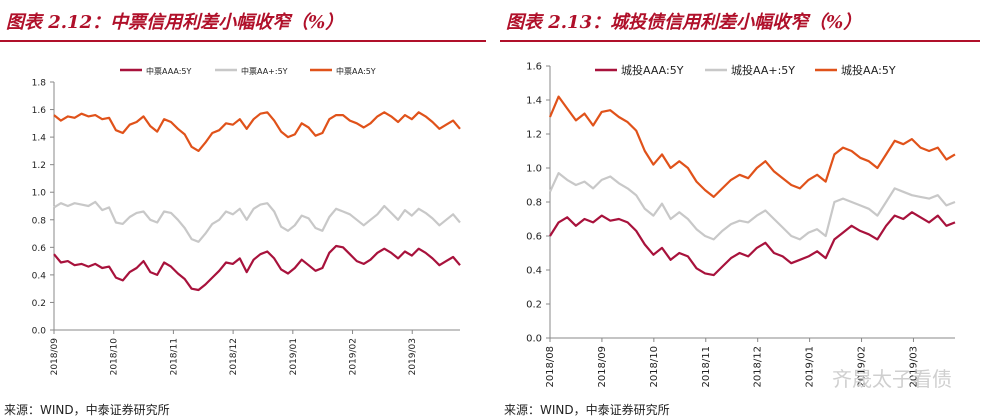 This screenshot has width=986, height=420. I want to click on figure-title: 图表 2.13：城投债信用利差小幅收窄（%）, so click(684, 22).